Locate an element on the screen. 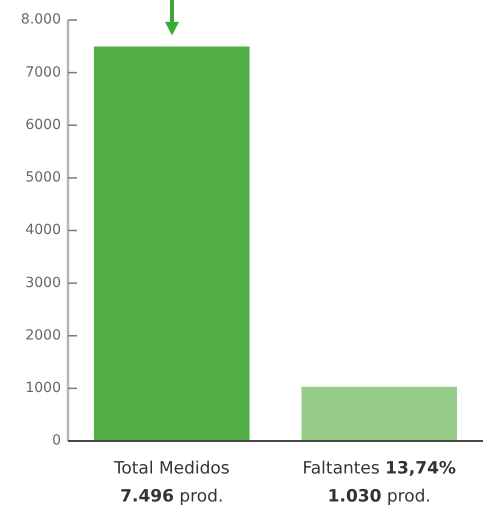  y-tick-label: 8.000 is located at coordinates (40, 20).